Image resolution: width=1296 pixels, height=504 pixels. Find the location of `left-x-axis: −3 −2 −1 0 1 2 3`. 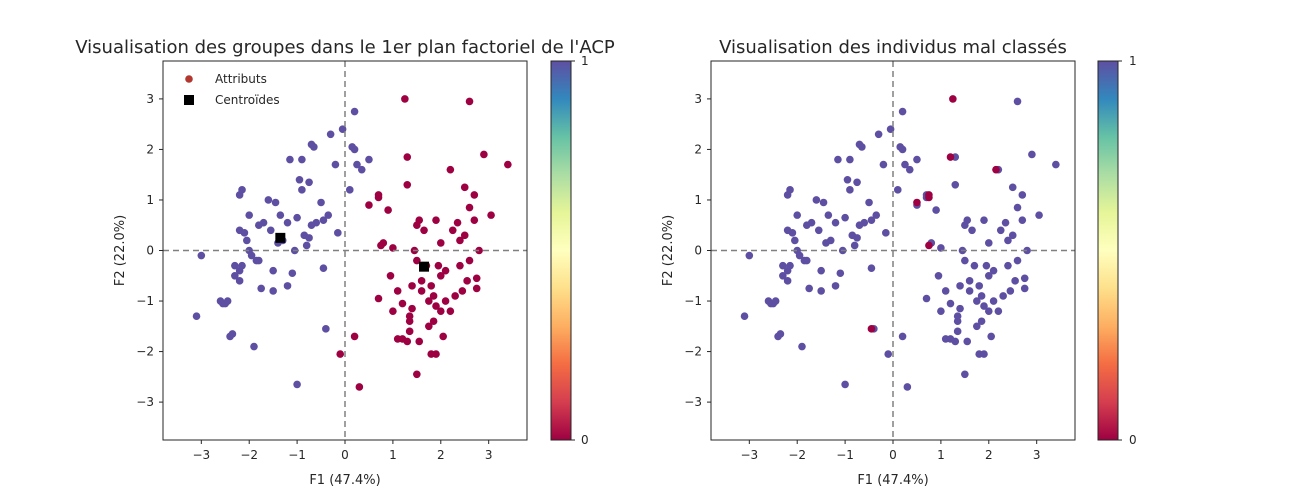

left-x-axis: −3 −2 −1 0 1 2 3 is located at coordinates (342, 451).